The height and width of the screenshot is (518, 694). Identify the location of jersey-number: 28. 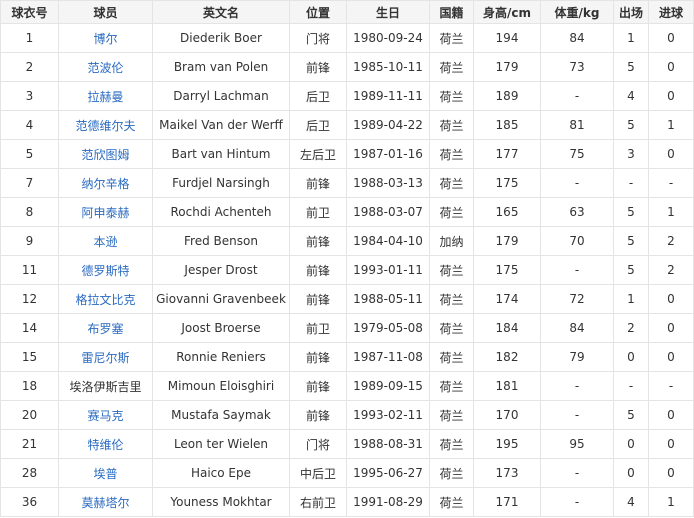
(29, 473).